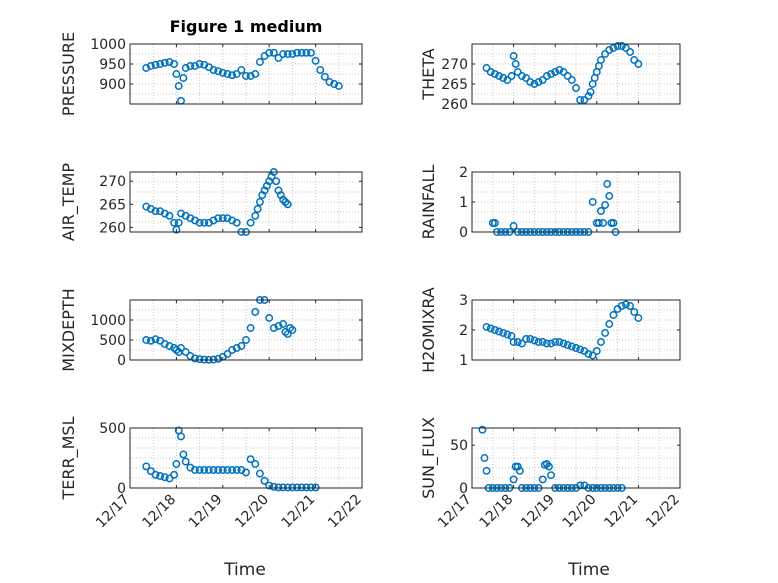 This screenshot has height=583, width=778. Describe the element at coordinates (112, 65) in the screenshot. I see `y-tick-label: 950` at that location.